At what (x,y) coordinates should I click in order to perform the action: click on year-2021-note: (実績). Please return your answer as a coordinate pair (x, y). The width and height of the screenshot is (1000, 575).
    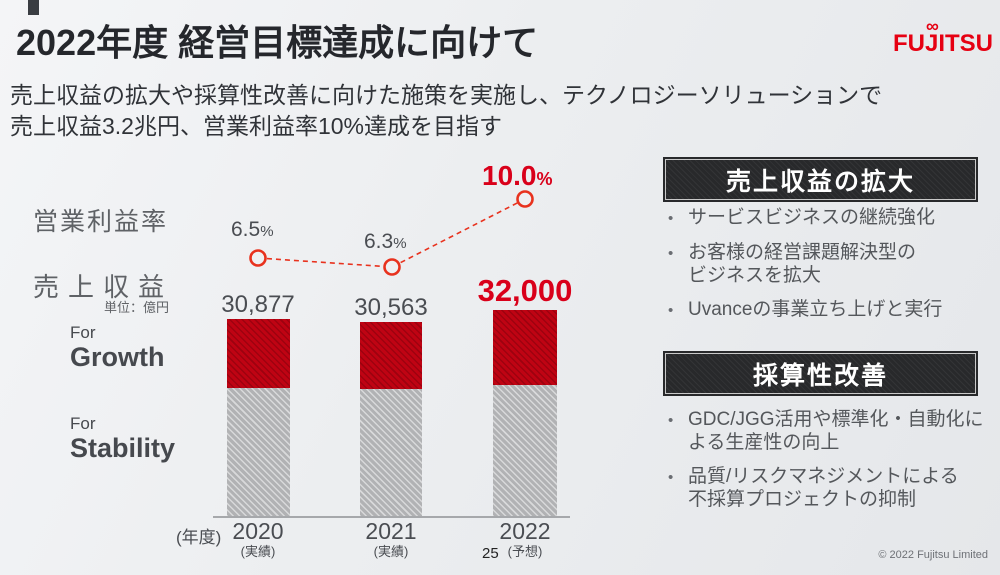
    Looking at the image, I should click on (391, 551).